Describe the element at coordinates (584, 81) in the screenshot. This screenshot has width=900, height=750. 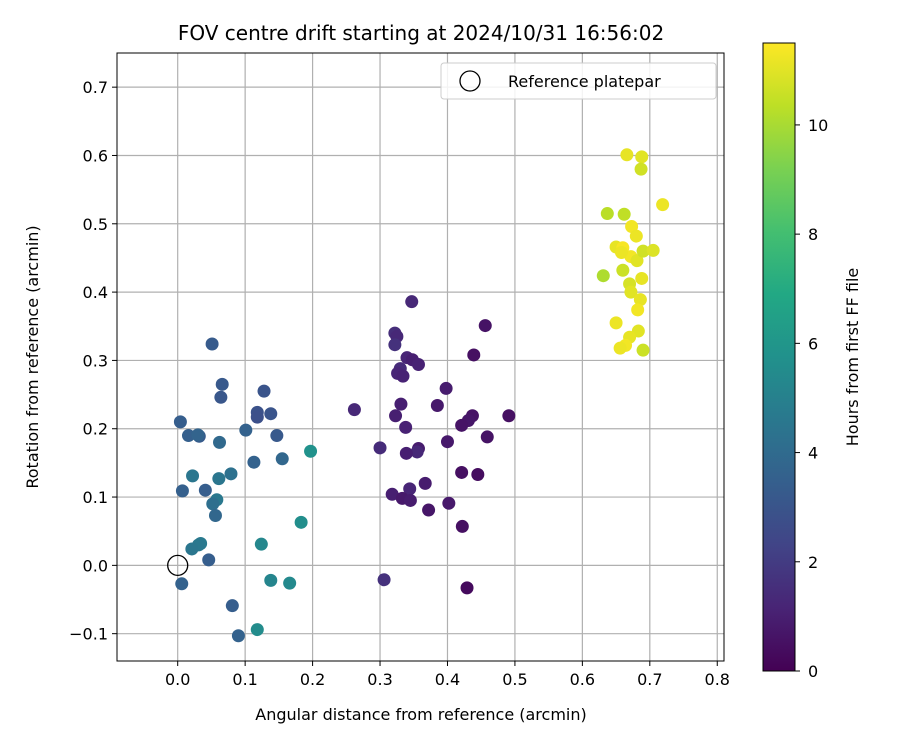
I see `legend-label: Reference platepar` at that location.